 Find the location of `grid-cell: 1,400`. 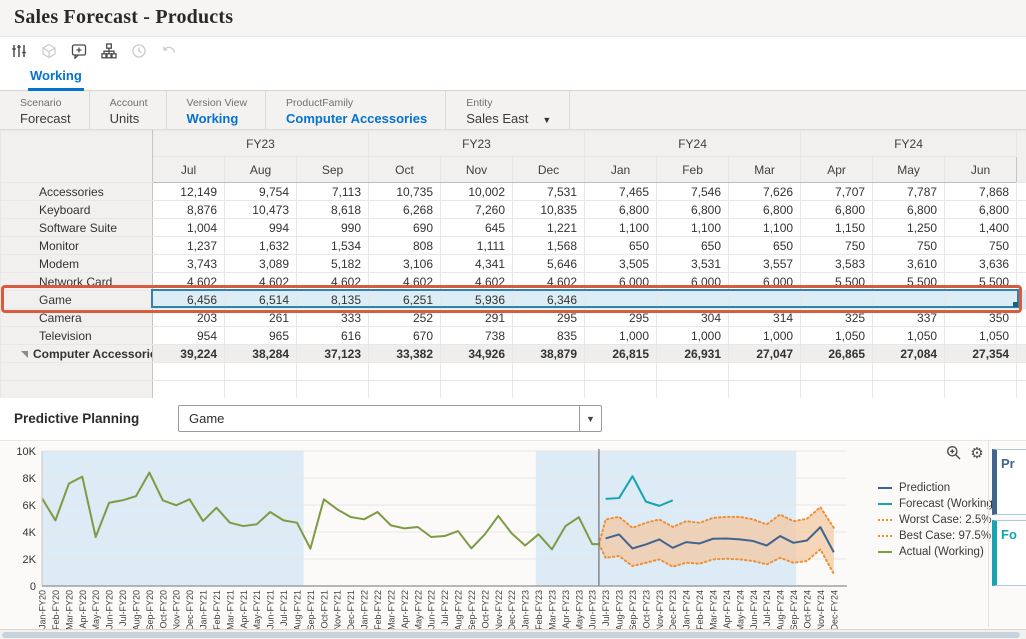

grid-cell: 1,400 is located at coordinates (981, 227).